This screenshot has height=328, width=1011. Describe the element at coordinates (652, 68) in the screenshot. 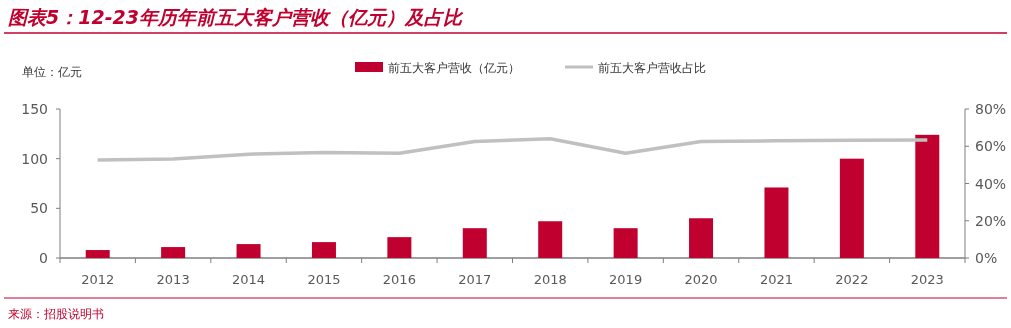

I see `legend-label: 前五大客户营收占比` at that location.